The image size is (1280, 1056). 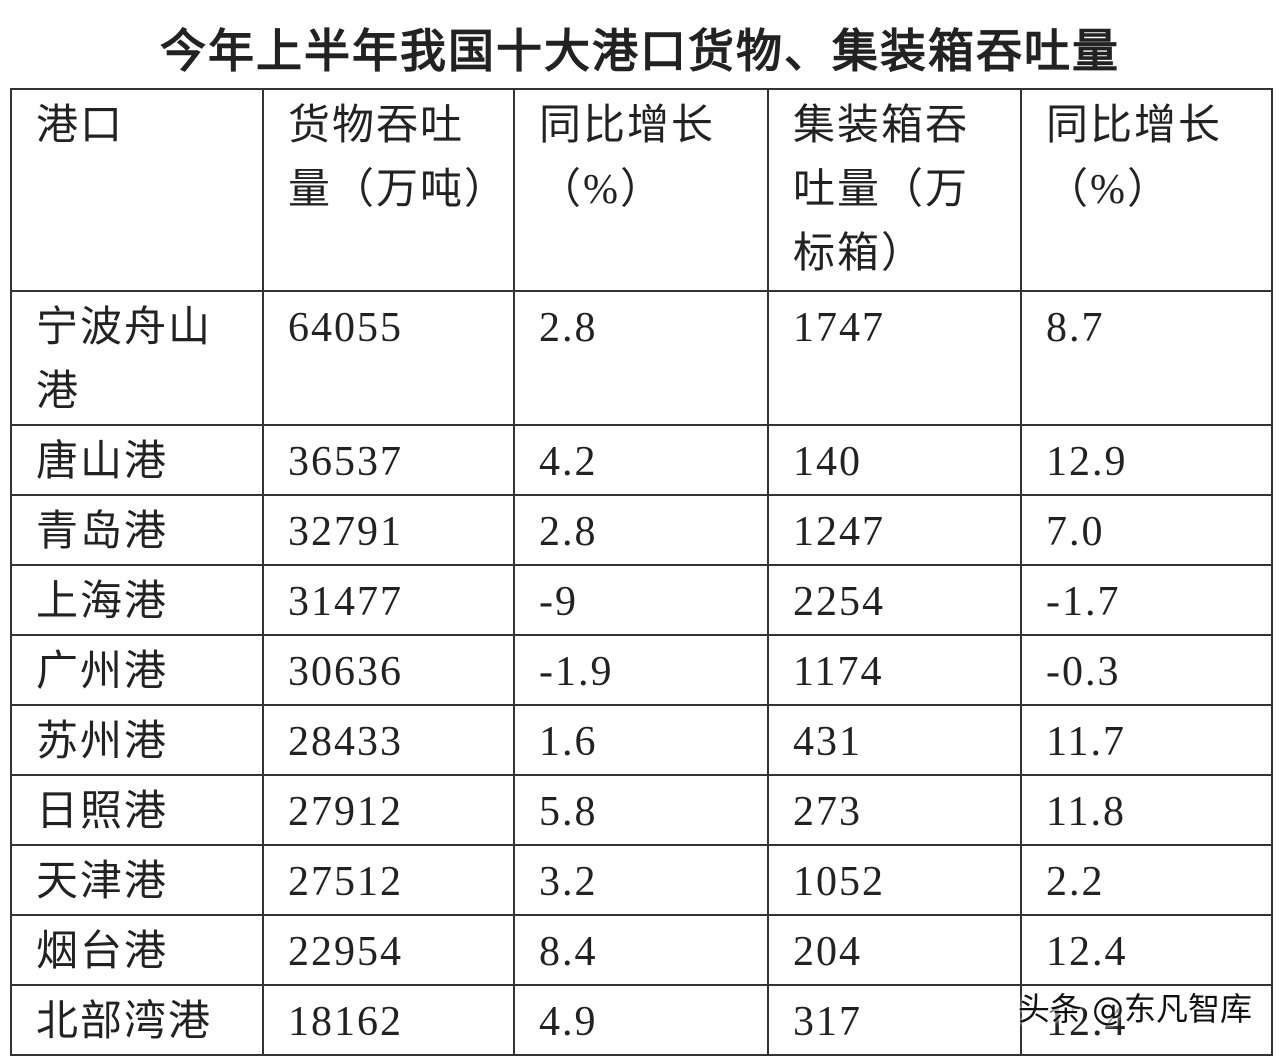 What do you see at coordinates (640, 51) in the screenshot?
I see `table-title: 今年上半年我国十大港口货物、集装箱吞吐量` at bounding box center [640, 51].